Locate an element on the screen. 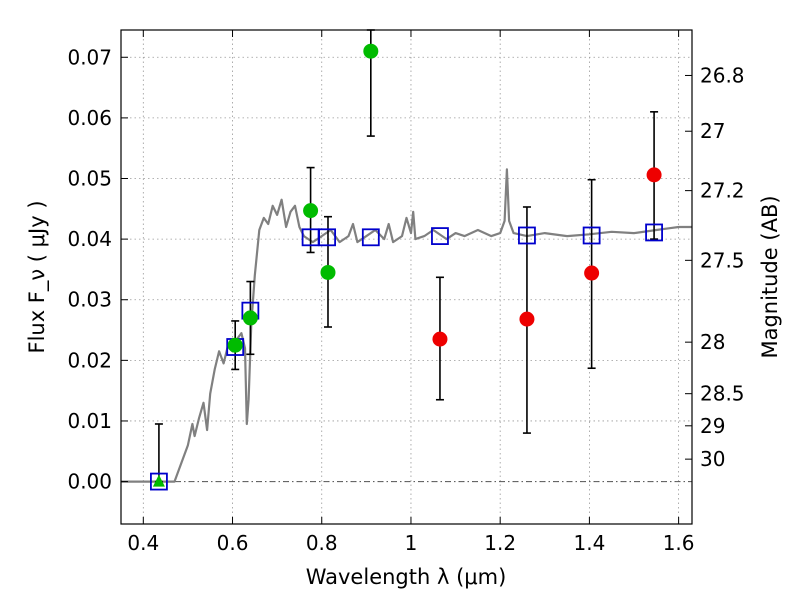  right-axis-label: Magnitude (AB) is located at coordinates (770, 276).